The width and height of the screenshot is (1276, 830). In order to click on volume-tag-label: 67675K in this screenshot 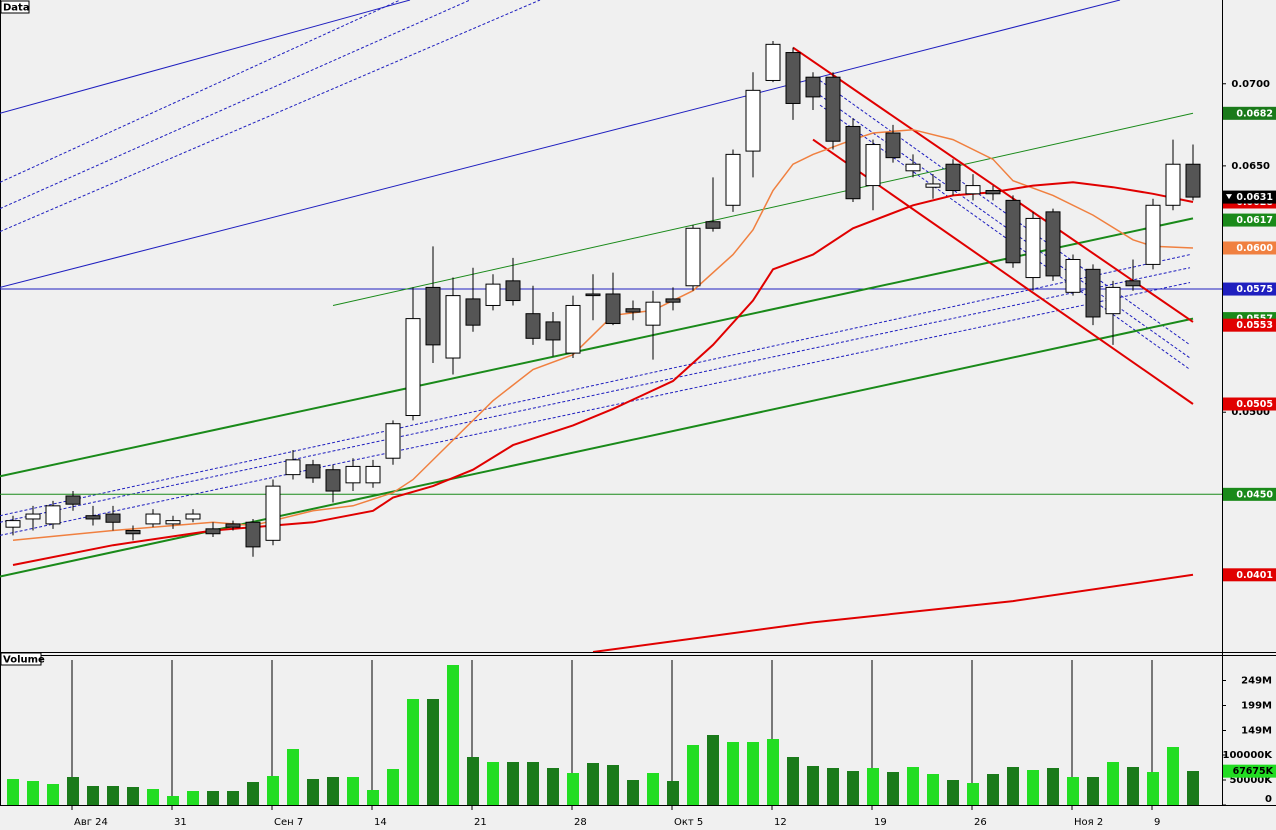, I will do `click(1253, 771)`.